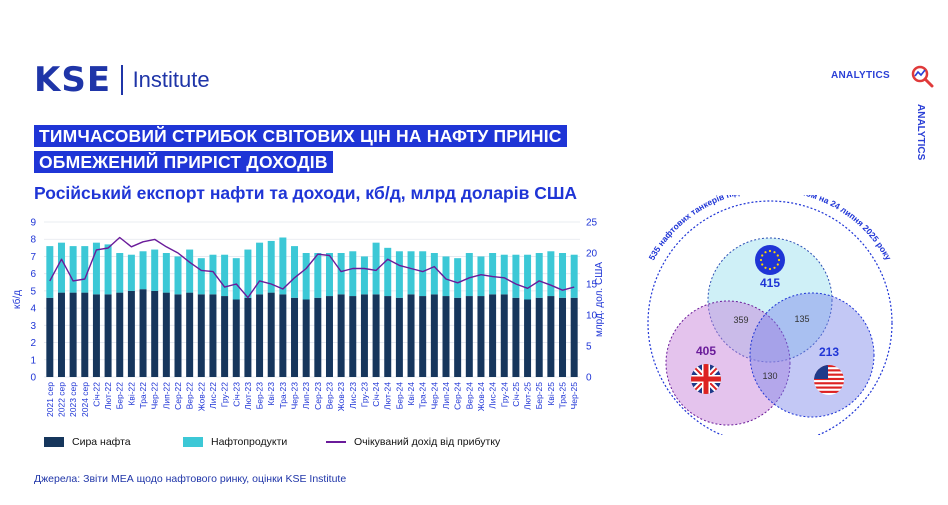  Describe the element at coordinates (271, 394) in the screenshot. I see `x-tick-label: Кві-23` at that location.